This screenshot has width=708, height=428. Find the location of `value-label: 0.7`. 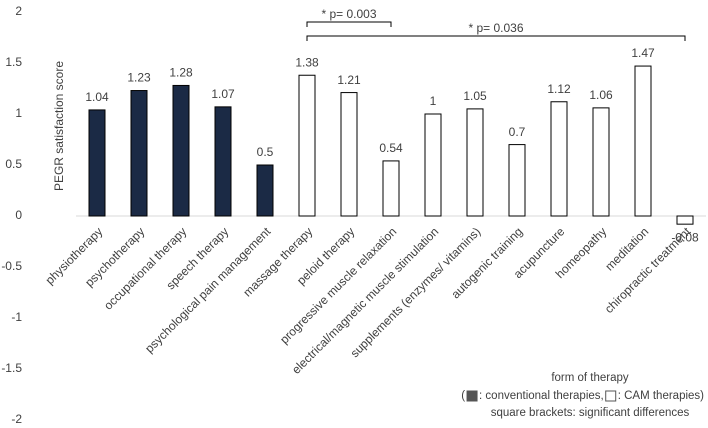

value-label: 0.7 is located at coordinates (517, 132).